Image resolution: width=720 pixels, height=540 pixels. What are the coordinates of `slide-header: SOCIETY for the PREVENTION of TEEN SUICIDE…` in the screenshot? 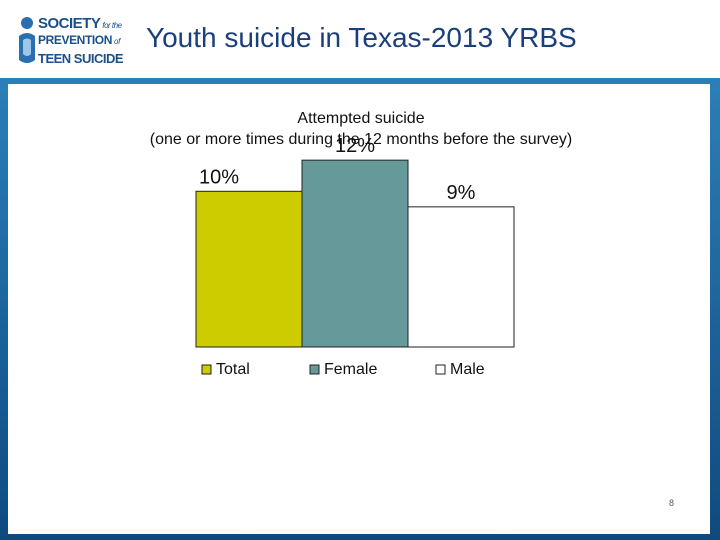 It's located at (360, 39).